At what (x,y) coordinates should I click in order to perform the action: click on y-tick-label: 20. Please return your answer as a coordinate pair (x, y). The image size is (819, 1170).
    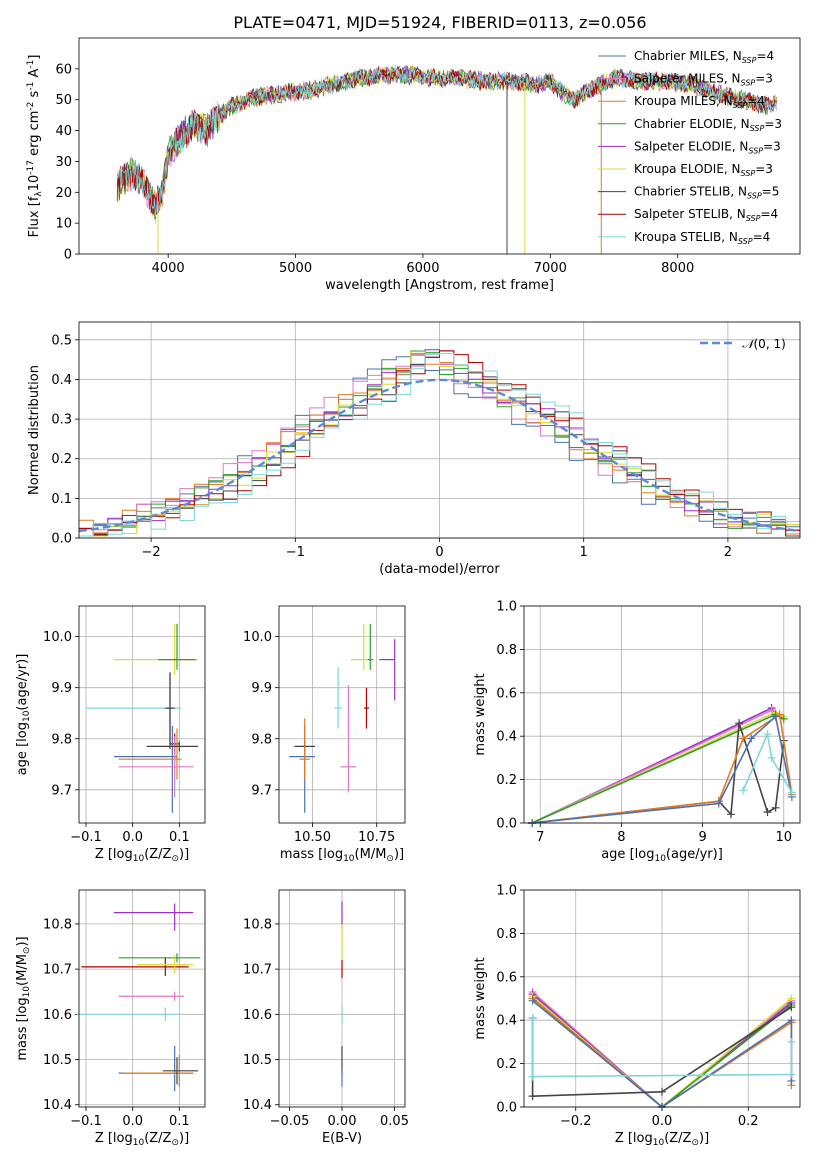
    Looking at the image, I should click on (63, 193).